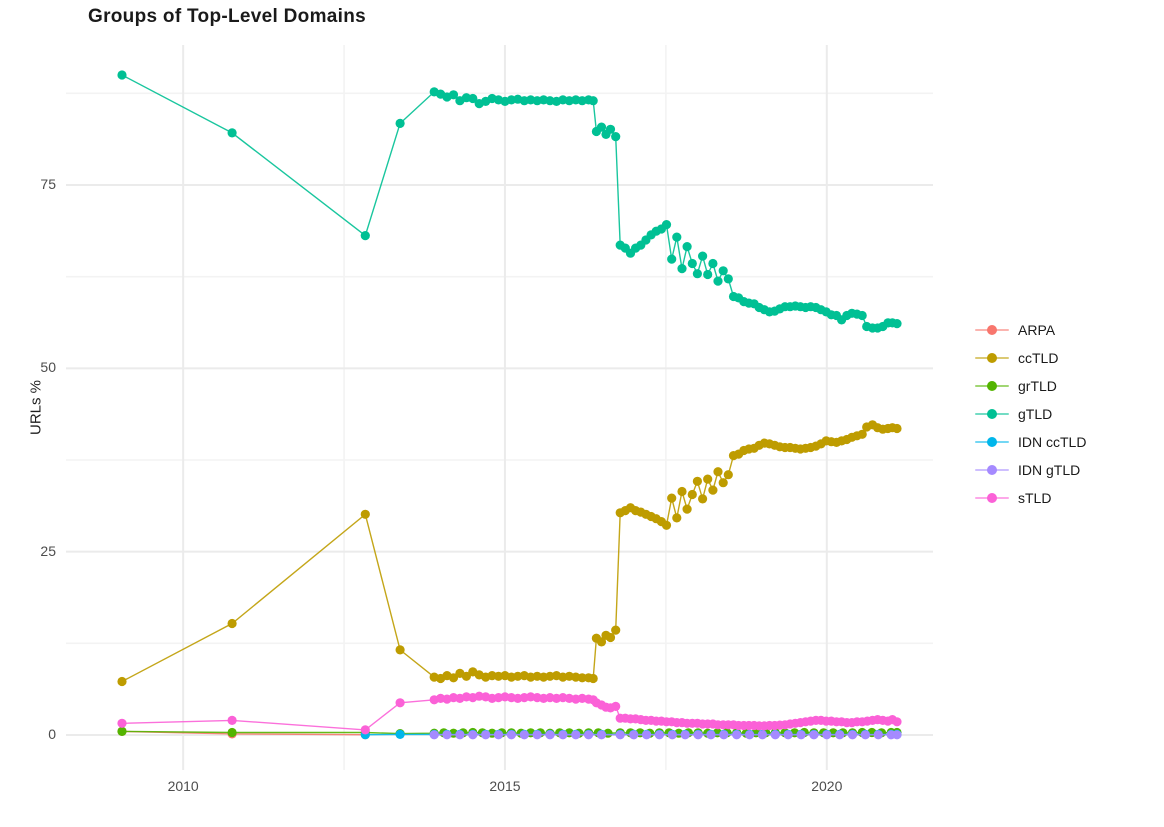 The width and height of the screenshot is (1164, 827). I want to click on series-stld, so click(509, 713).